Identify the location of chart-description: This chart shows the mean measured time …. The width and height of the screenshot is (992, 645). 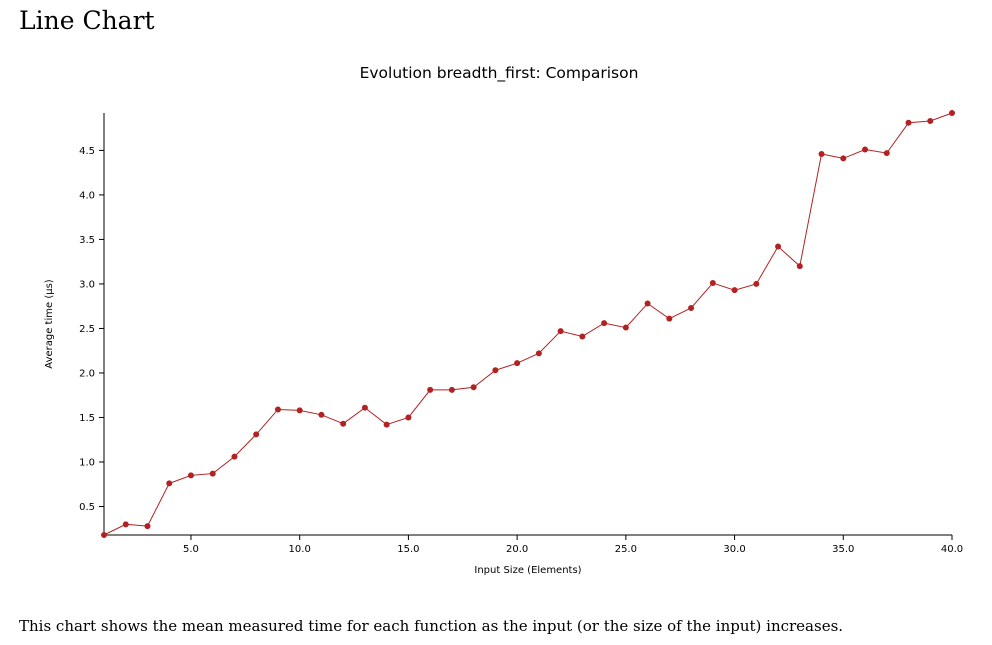
(431, 626).